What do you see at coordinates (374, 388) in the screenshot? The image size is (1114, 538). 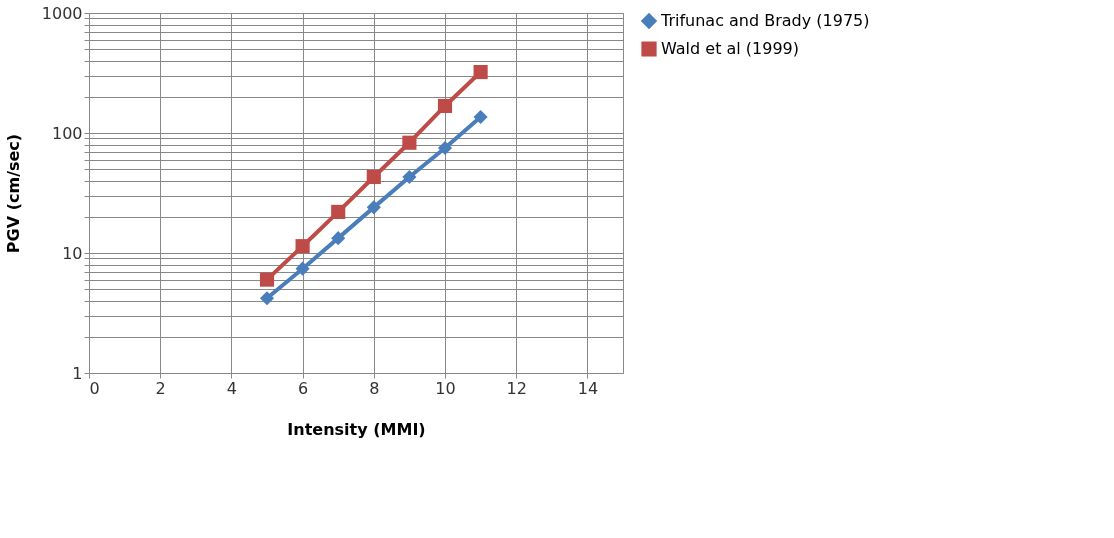 I see `x-tick-label: 8` at bounding box center [374, 388].